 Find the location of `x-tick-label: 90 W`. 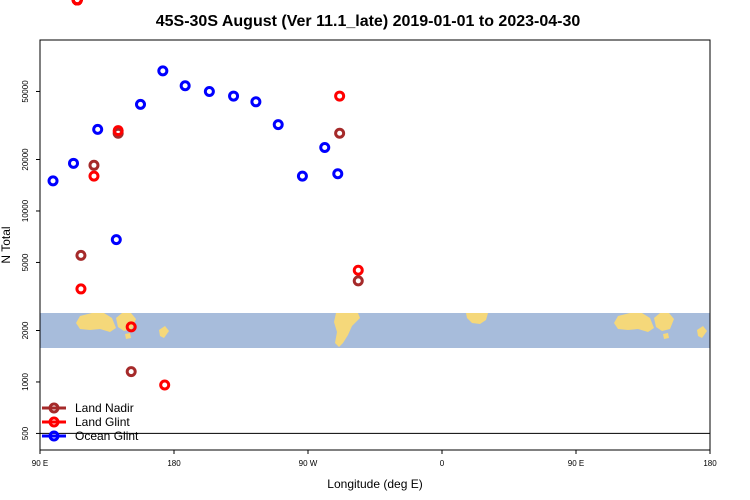

x-tick-label: 90 W is located at coordinates (308, 463).